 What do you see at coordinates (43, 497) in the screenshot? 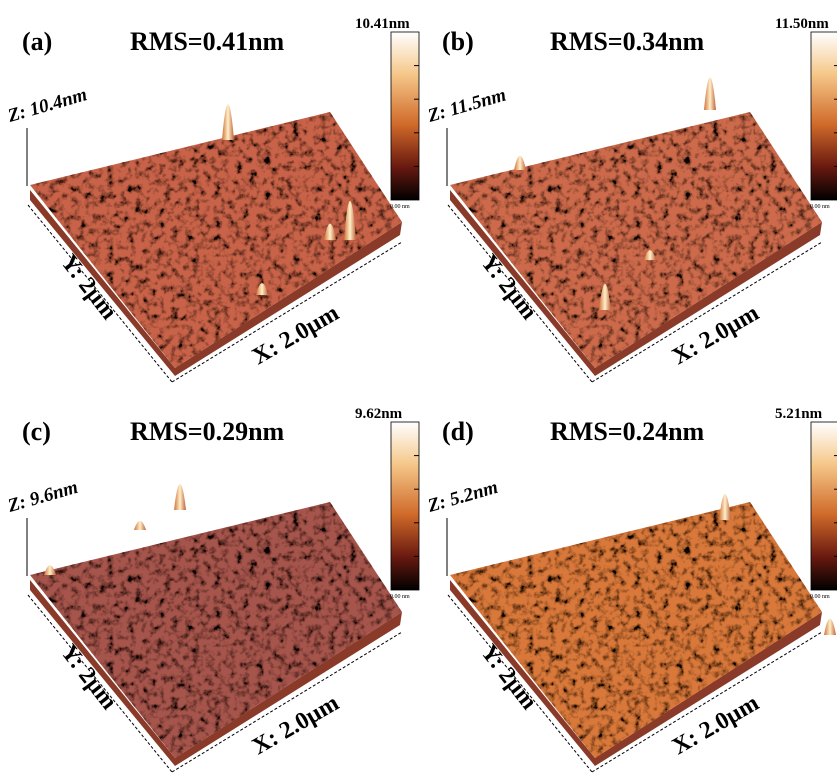
I see `z-label: Z: 9.6nm` at bounding box center [43, 497].